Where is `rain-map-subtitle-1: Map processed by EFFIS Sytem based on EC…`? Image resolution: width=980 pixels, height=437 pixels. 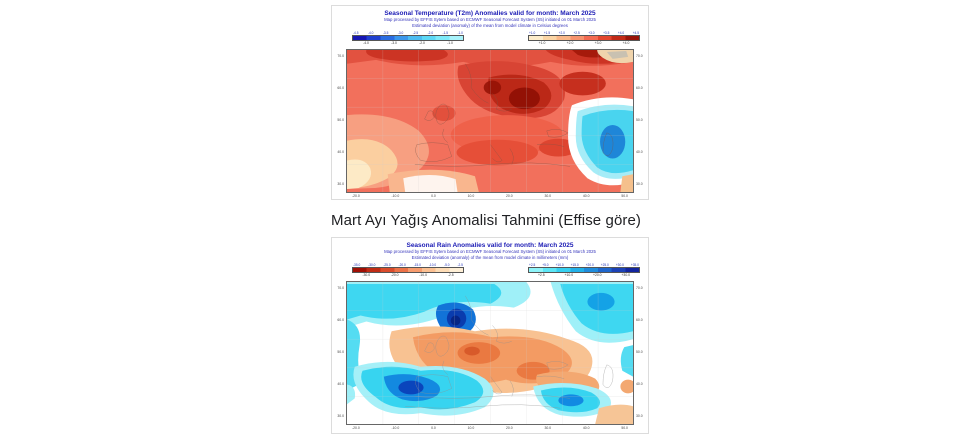 rain-map-subtitle-1: Map processed by EFFIS Sytem based on EC… is located at coordinates (490, 252).